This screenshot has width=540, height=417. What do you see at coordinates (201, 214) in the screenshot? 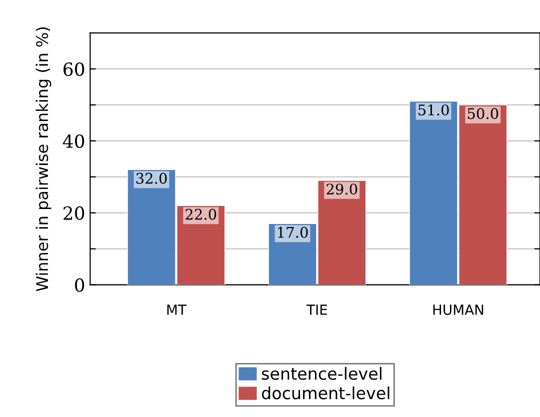
I see `data-label: 22.0` at bounding box center [201, 214].